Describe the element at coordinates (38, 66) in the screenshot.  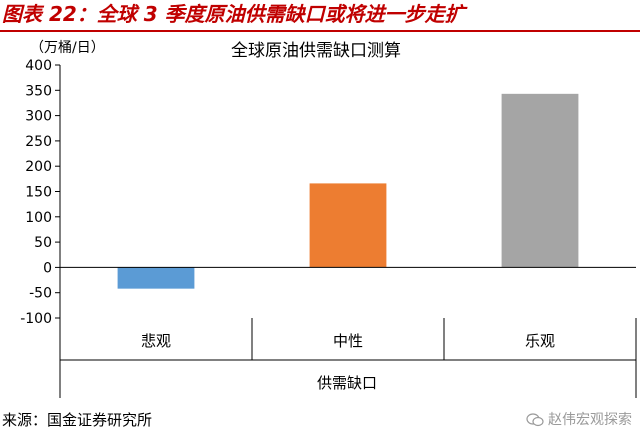
I see `y-tick-label: 400` at that location.